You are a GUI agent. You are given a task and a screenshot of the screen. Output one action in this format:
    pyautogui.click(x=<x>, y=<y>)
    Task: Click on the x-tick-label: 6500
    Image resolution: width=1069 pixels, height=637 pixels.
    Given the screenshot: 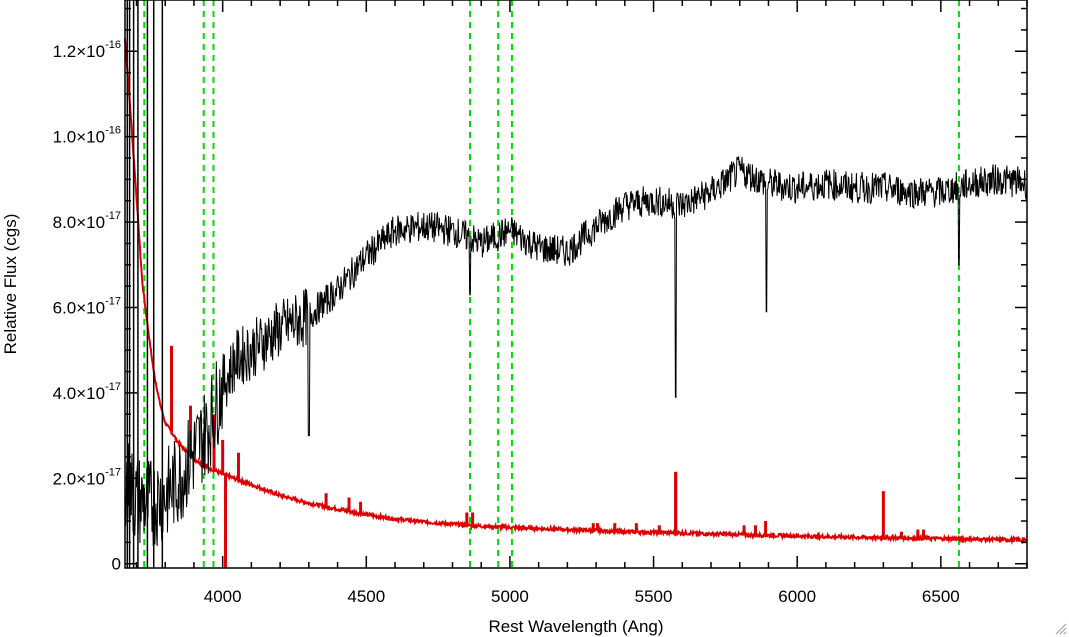 What is the action you would take?
    pyautogui.click(x=941, y=596)
    